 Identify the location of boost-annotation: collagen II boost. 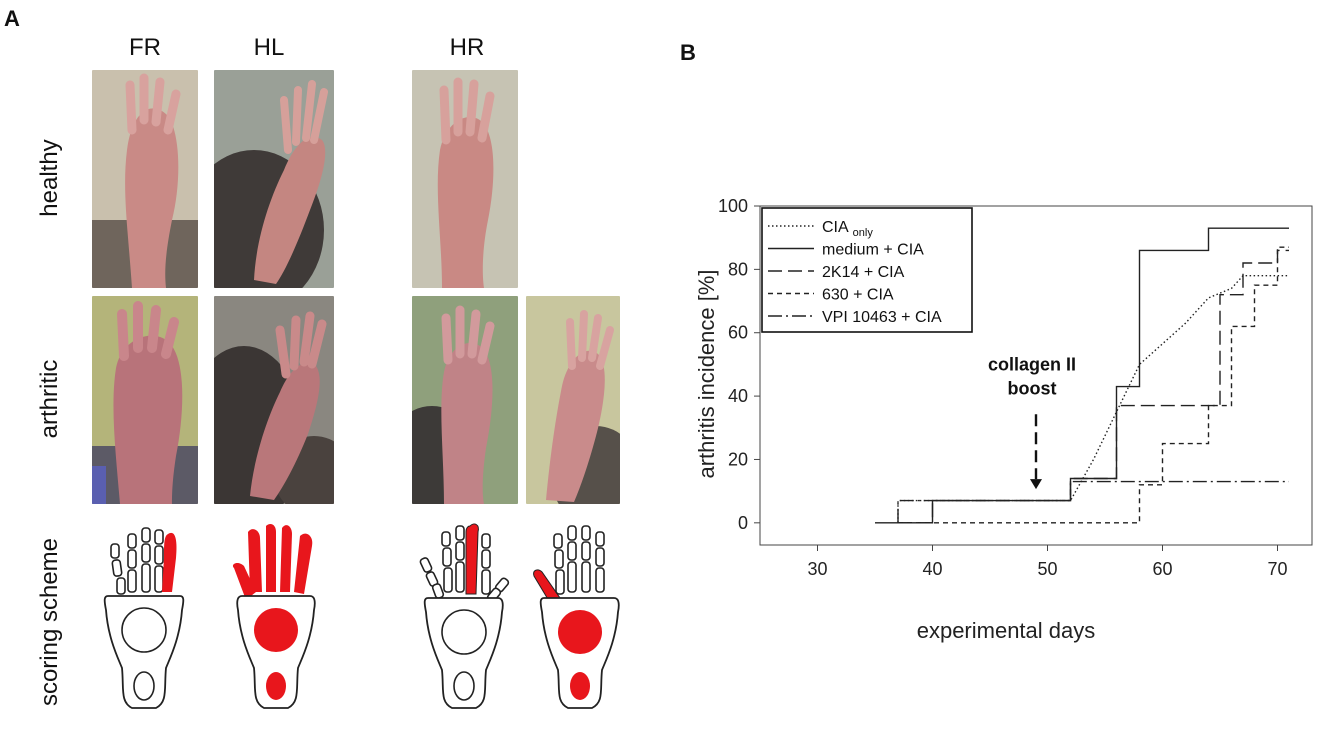
(1032, 421).